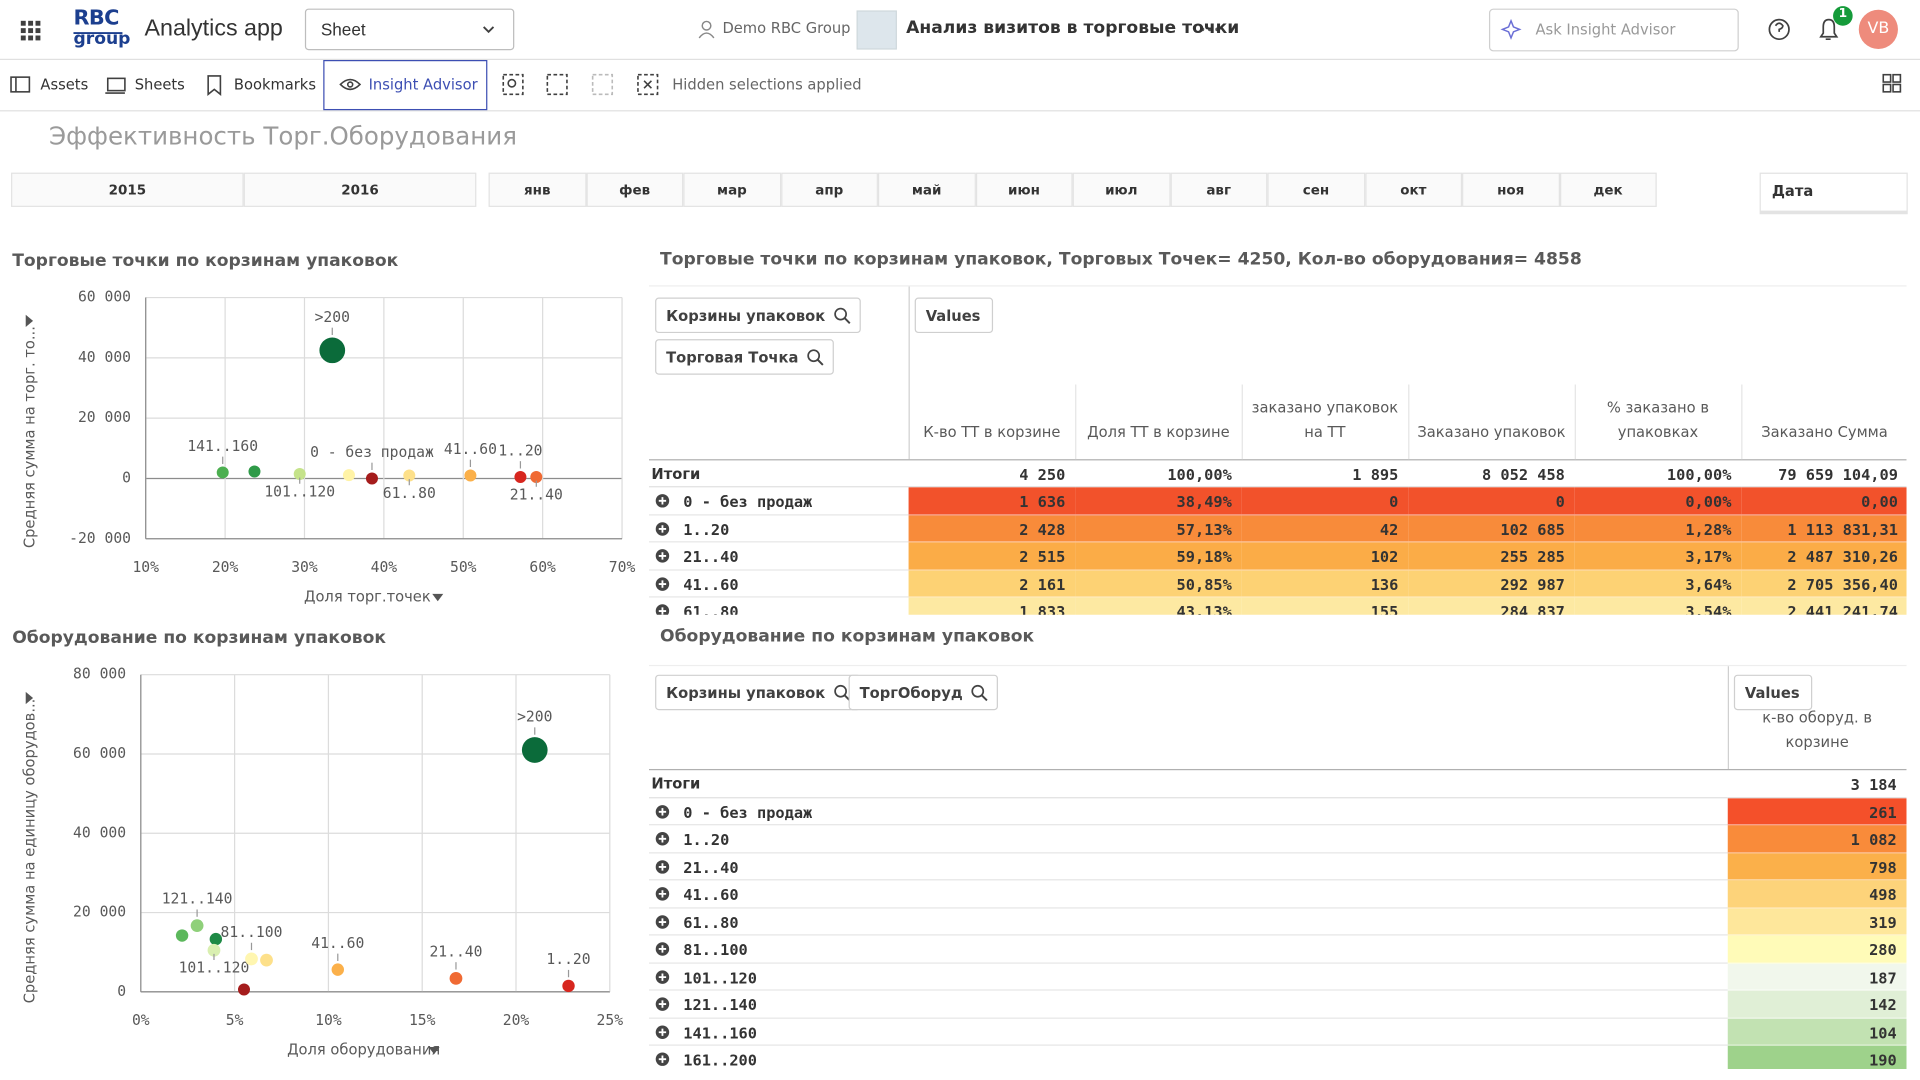 The width and height of the screenshot is (1920, 1080). What do you see at coordinates (720, 1057) in the screenshot?
I see `row-label: 161..200` at bounding box center [720, 1057].